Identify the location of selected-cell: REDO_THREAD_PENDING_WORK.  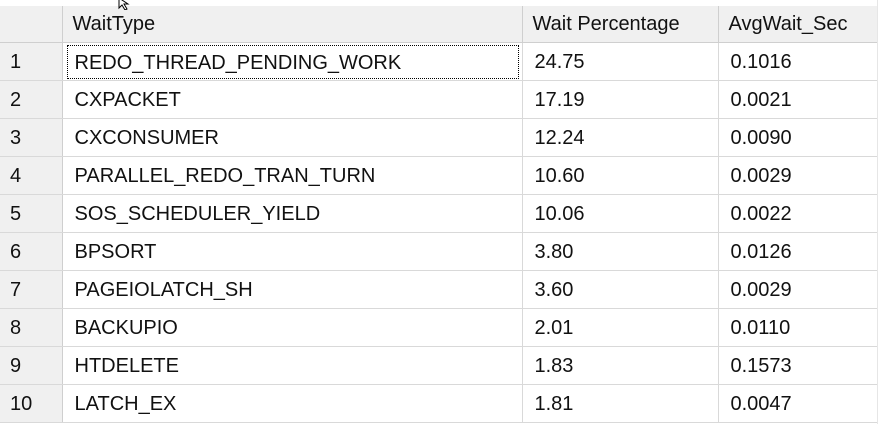
(292, 61).